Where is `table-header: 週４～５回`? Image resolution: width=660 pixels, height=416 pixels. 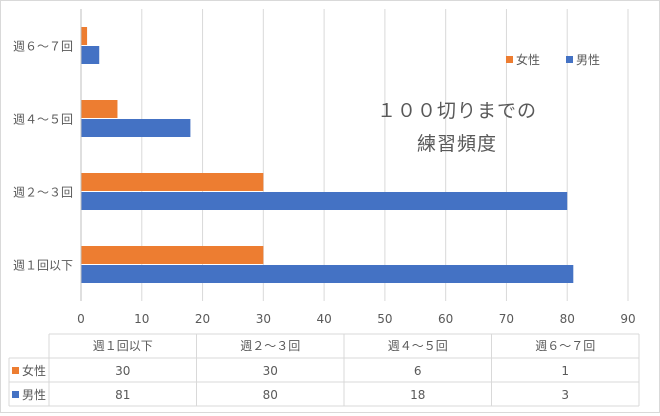 table-header: 週４～５回 is located at coordinates (418, 346).